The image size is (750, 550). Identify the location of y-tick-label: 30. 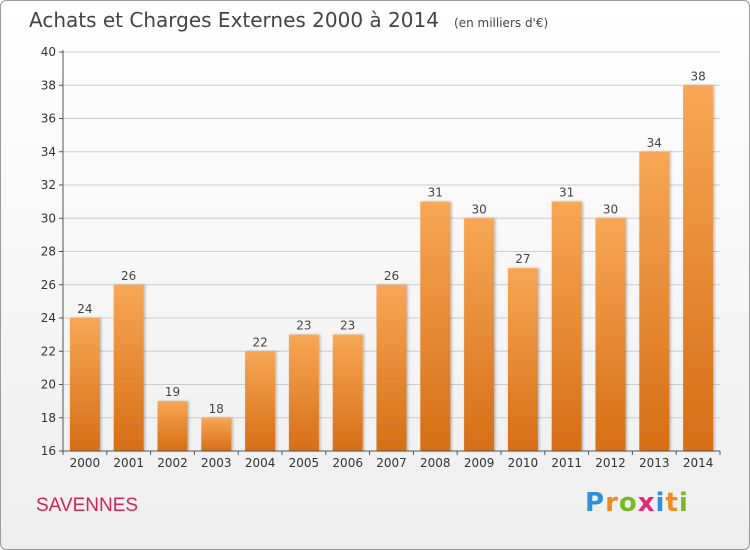
(48, 218).